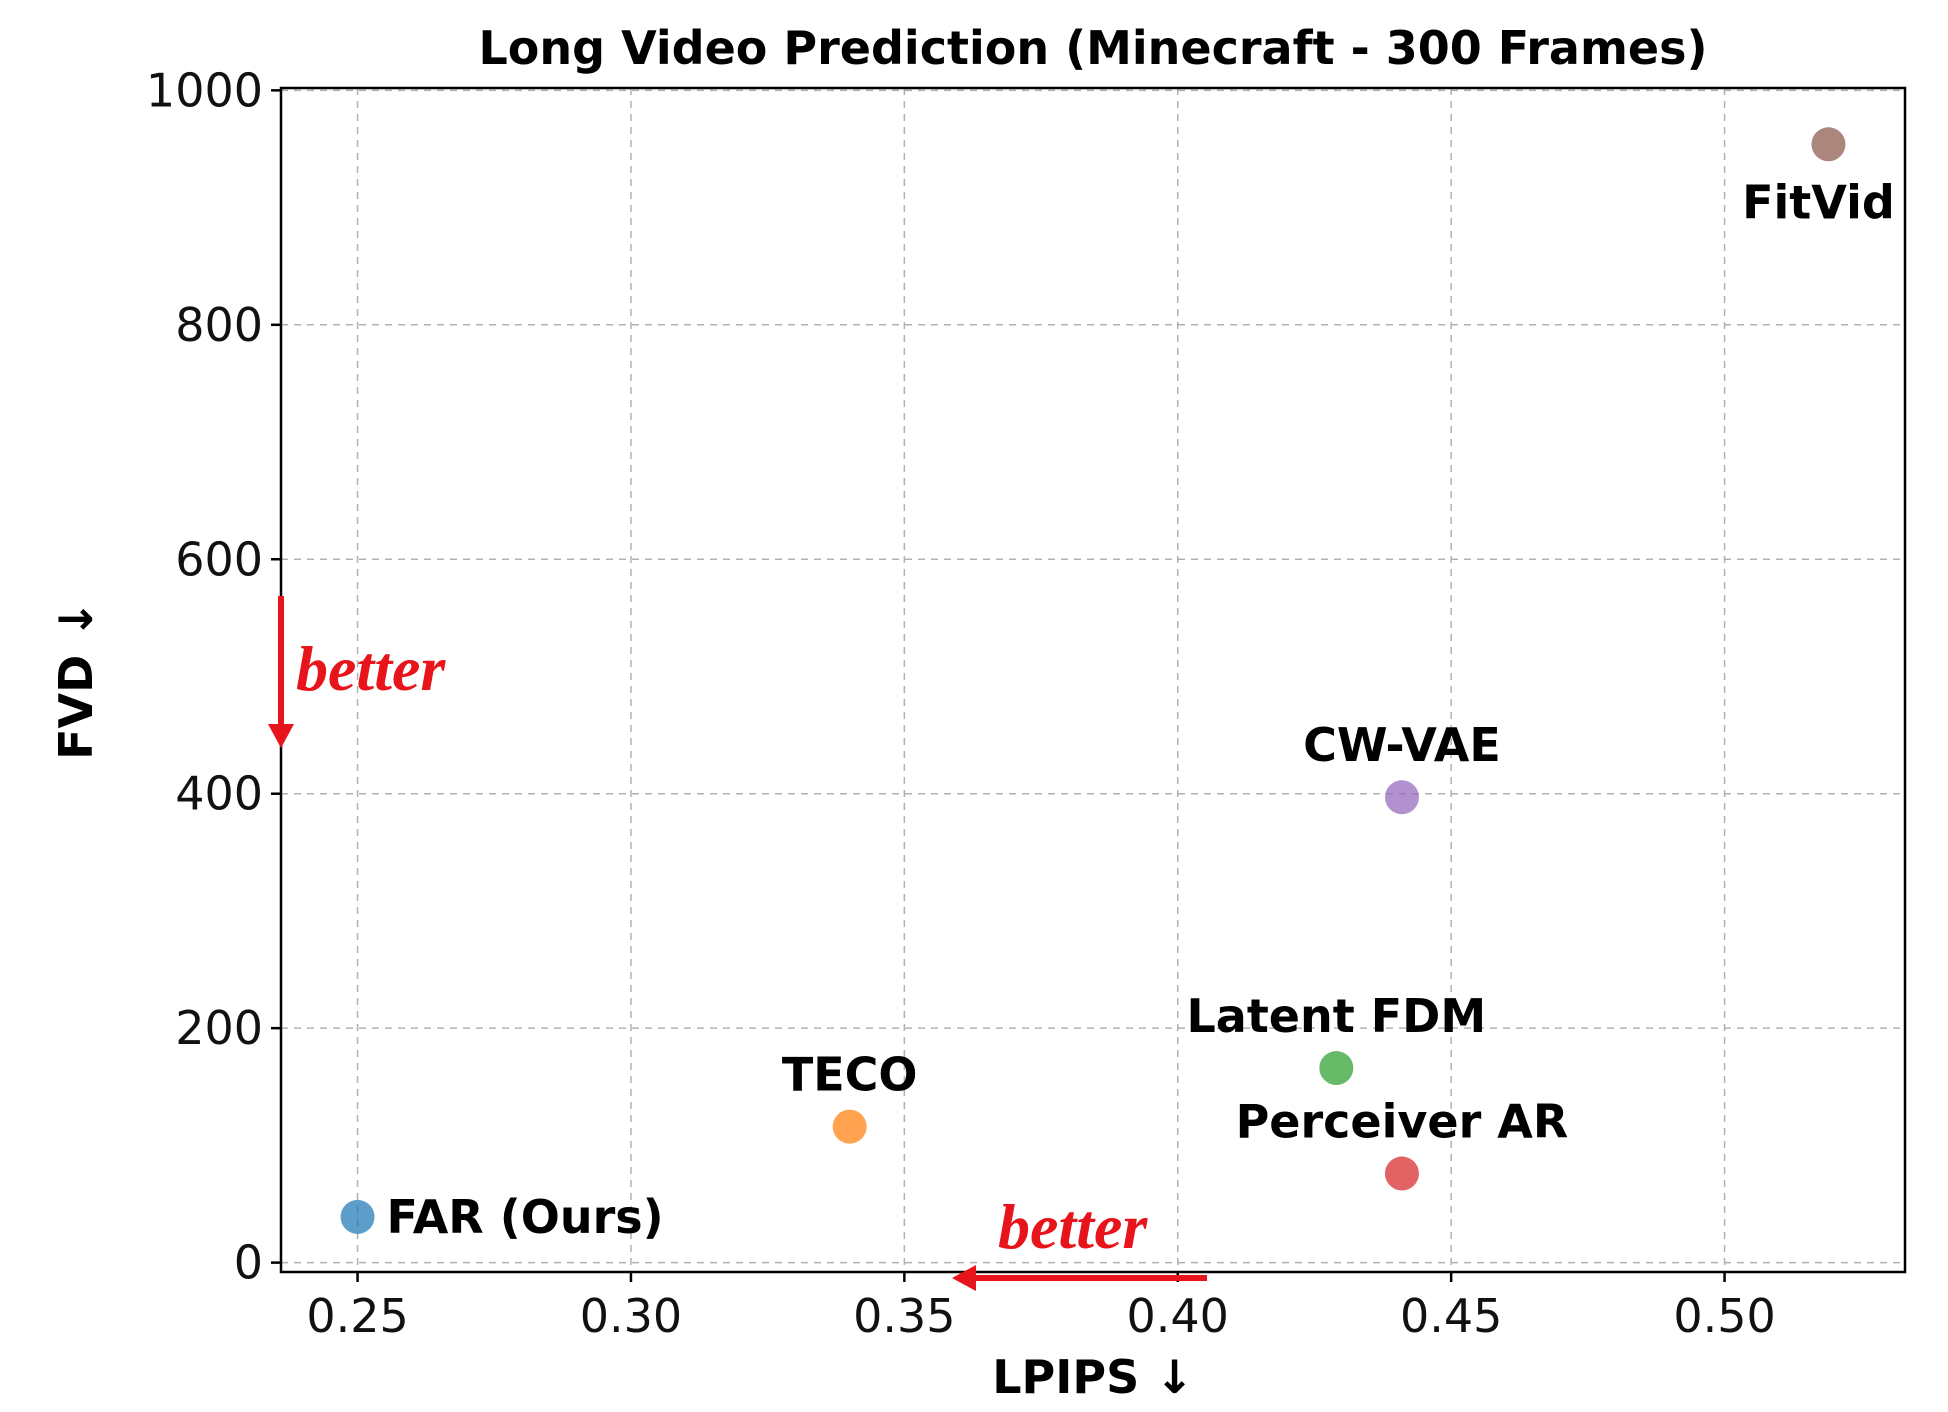 This screenshot has height=1412, width=1948. Describe the element at coordinates (281, 736) in the screenshot. I see `better-y-arrowhead` at that location.